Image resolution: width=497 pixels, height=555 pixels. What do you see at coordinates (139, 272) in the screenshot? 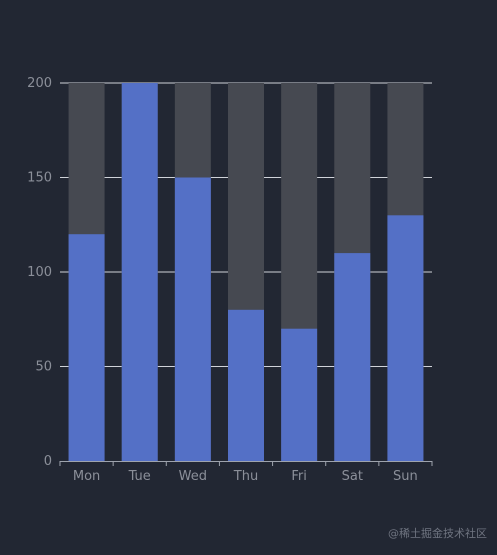
I see `bar-tue` at bounding box center [139, 272].